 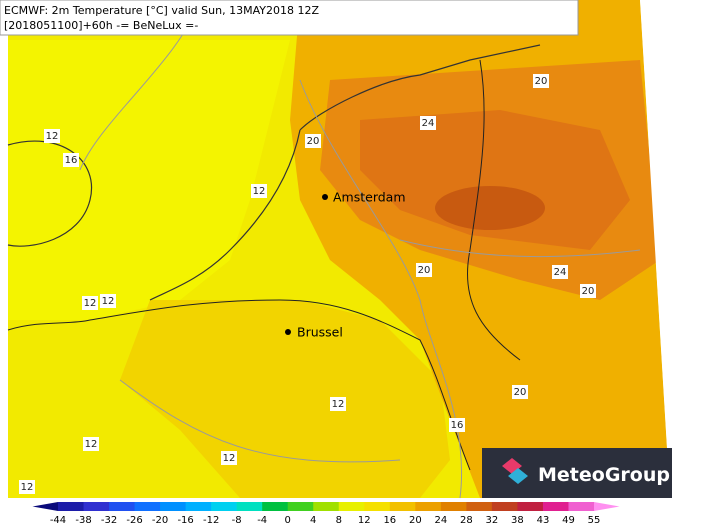 I want to click on logo-icon, so click(x=518, y=476).